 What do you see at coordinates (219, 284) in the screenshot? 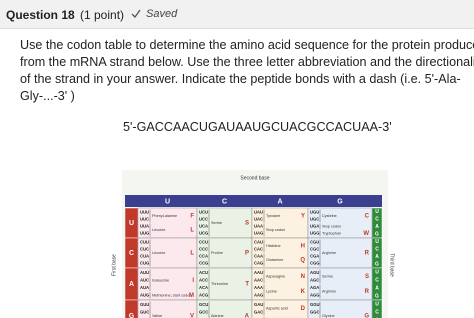
I see `amino-acid: Threonine` at bounding box center [219, 284].